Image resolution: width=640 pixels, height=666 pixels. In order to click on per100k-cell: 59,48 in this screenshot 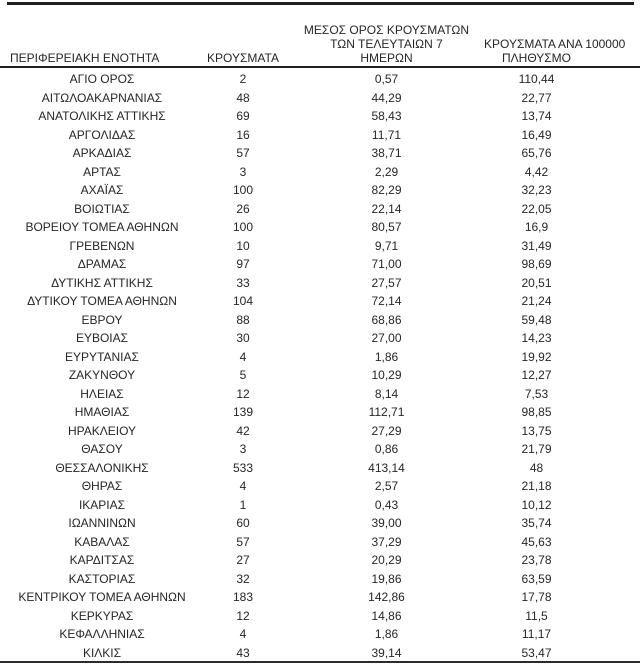, I will do `click(536, 319)`.